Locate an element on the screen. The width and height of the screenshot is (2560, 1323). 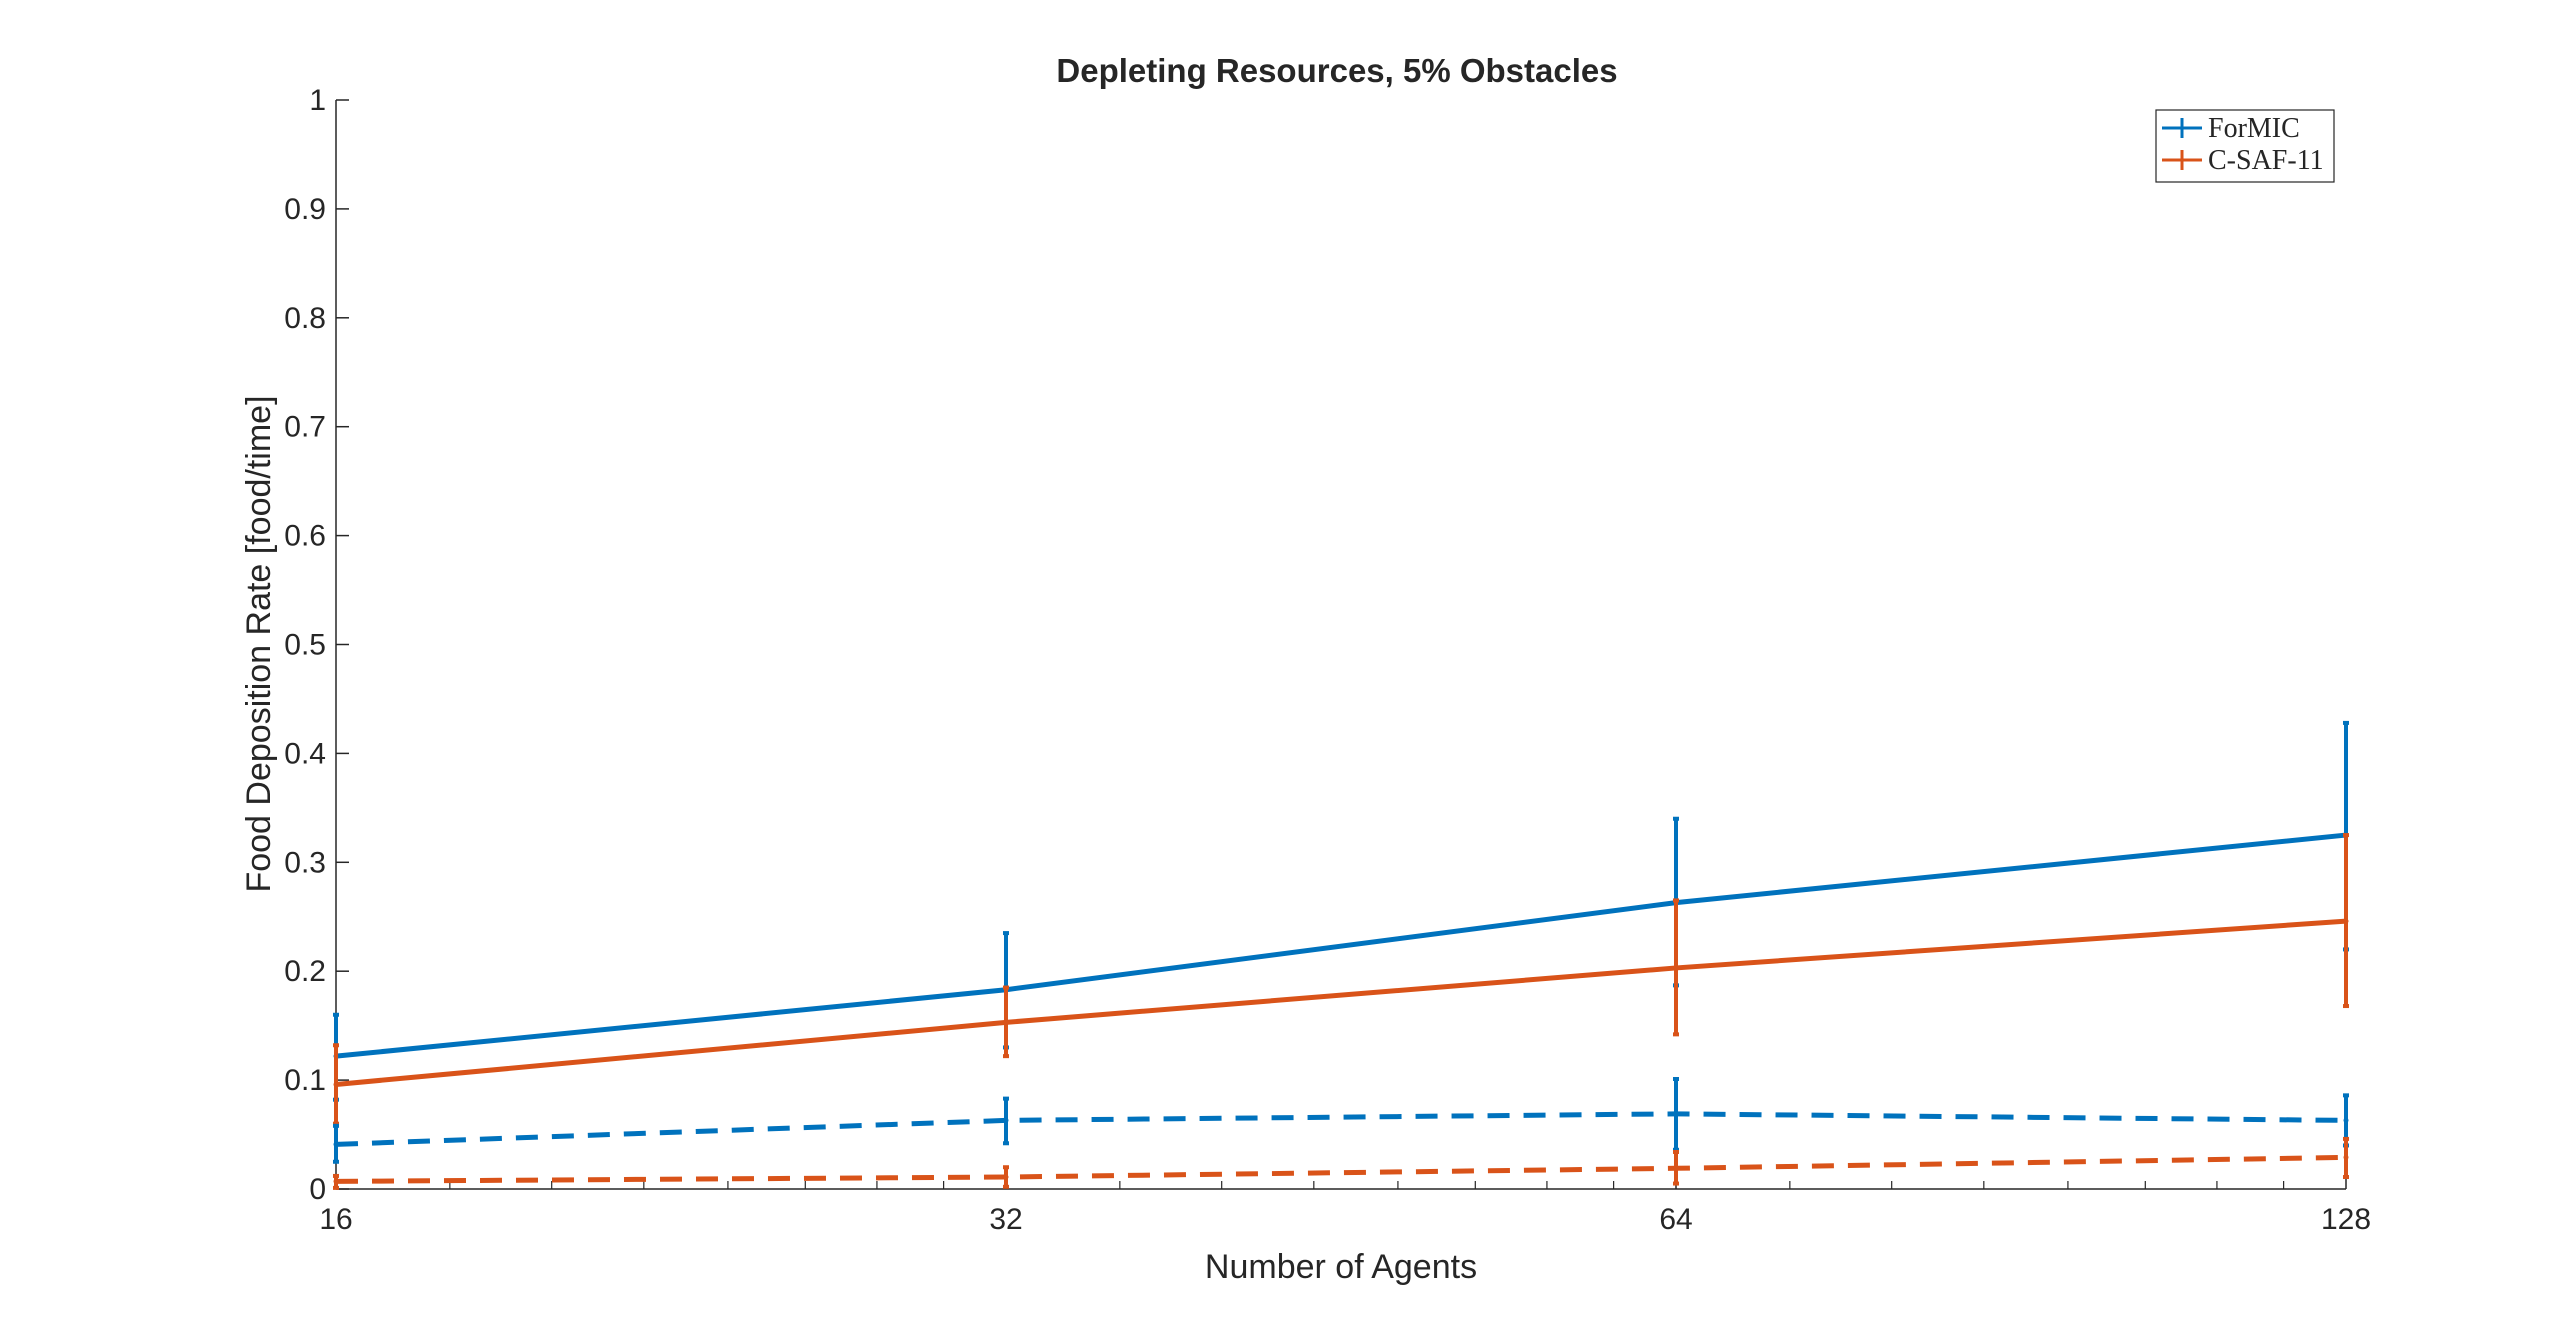
y-tick-label: 0.1 is located at coordinates (305, 1080).